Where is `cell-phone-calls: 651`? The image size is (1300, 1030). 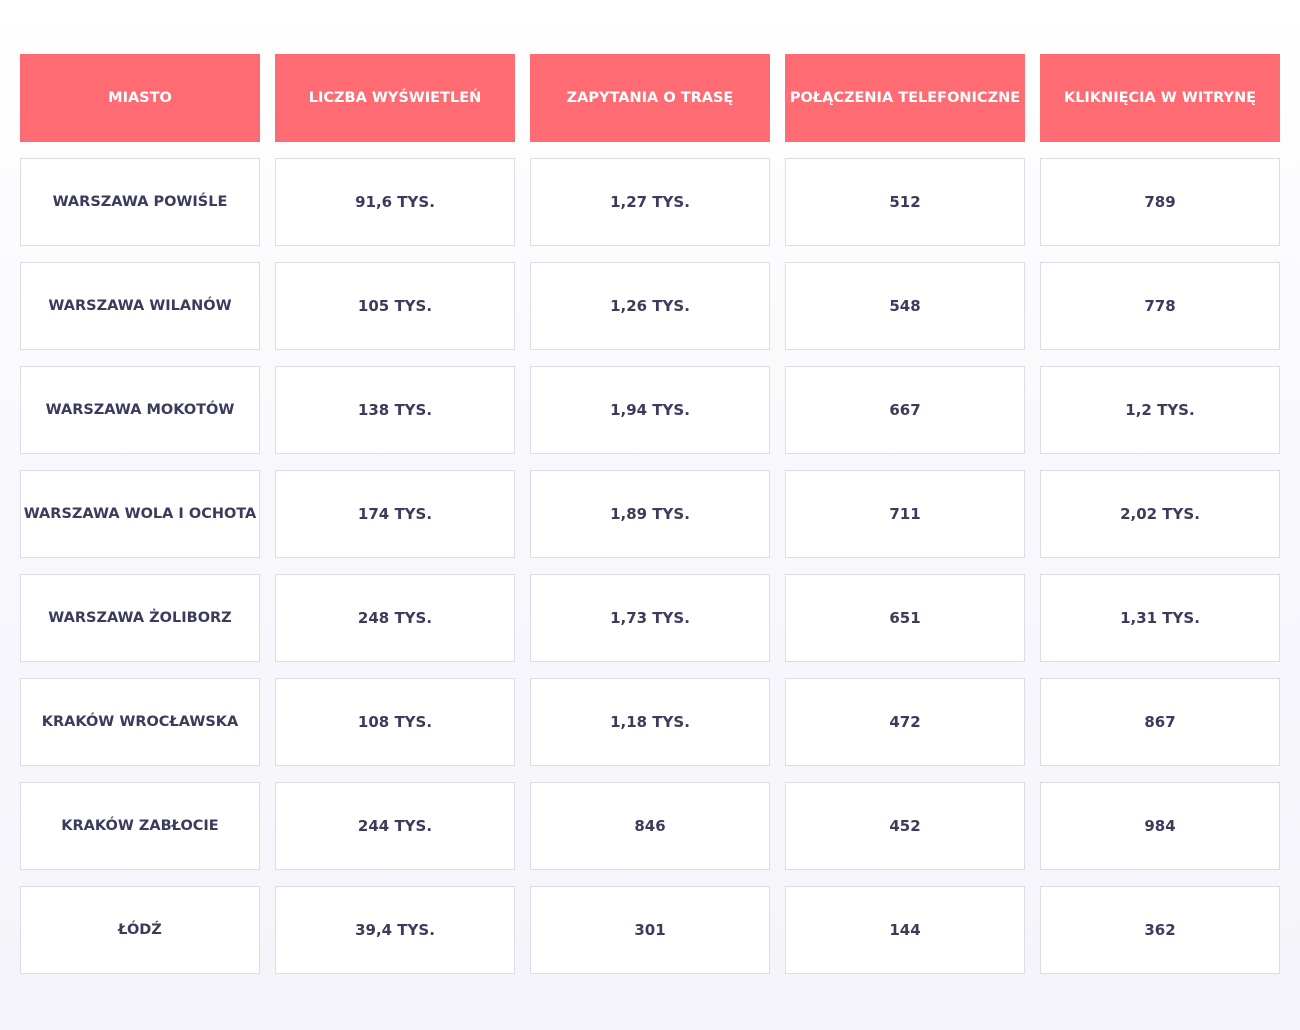 cell-phone-calls: 651 is located at coordinates (905, 618).